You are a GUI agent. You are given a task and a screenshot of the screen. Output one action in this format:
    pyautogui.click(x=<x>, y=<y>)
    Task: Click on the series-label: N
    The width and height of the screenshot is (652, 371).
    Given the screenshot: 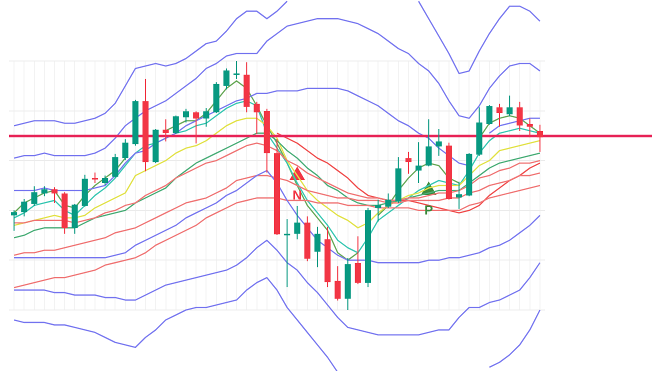 What is the action you would take?
    pyautogui.click(x=297, y=195)
    